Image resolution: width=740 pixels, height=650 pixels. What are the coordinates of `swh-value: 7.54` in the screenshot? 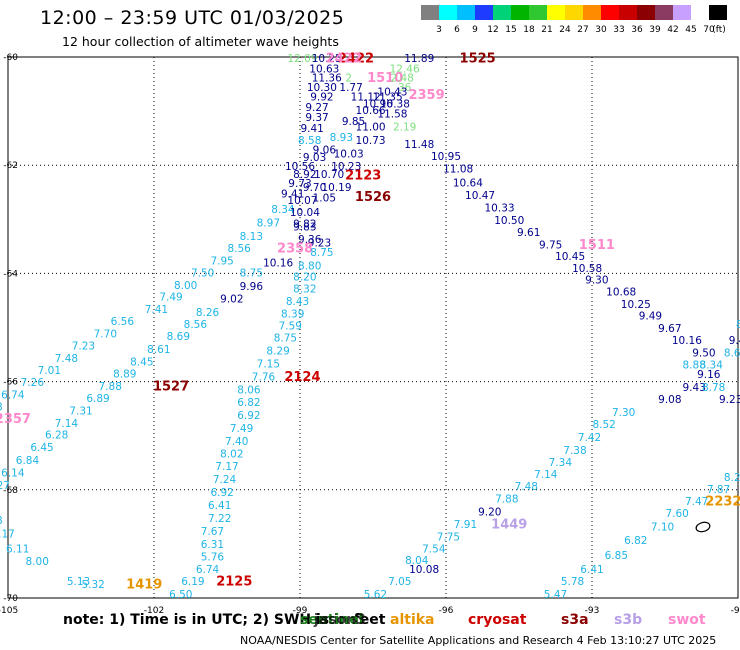 It's located at (434, 549).